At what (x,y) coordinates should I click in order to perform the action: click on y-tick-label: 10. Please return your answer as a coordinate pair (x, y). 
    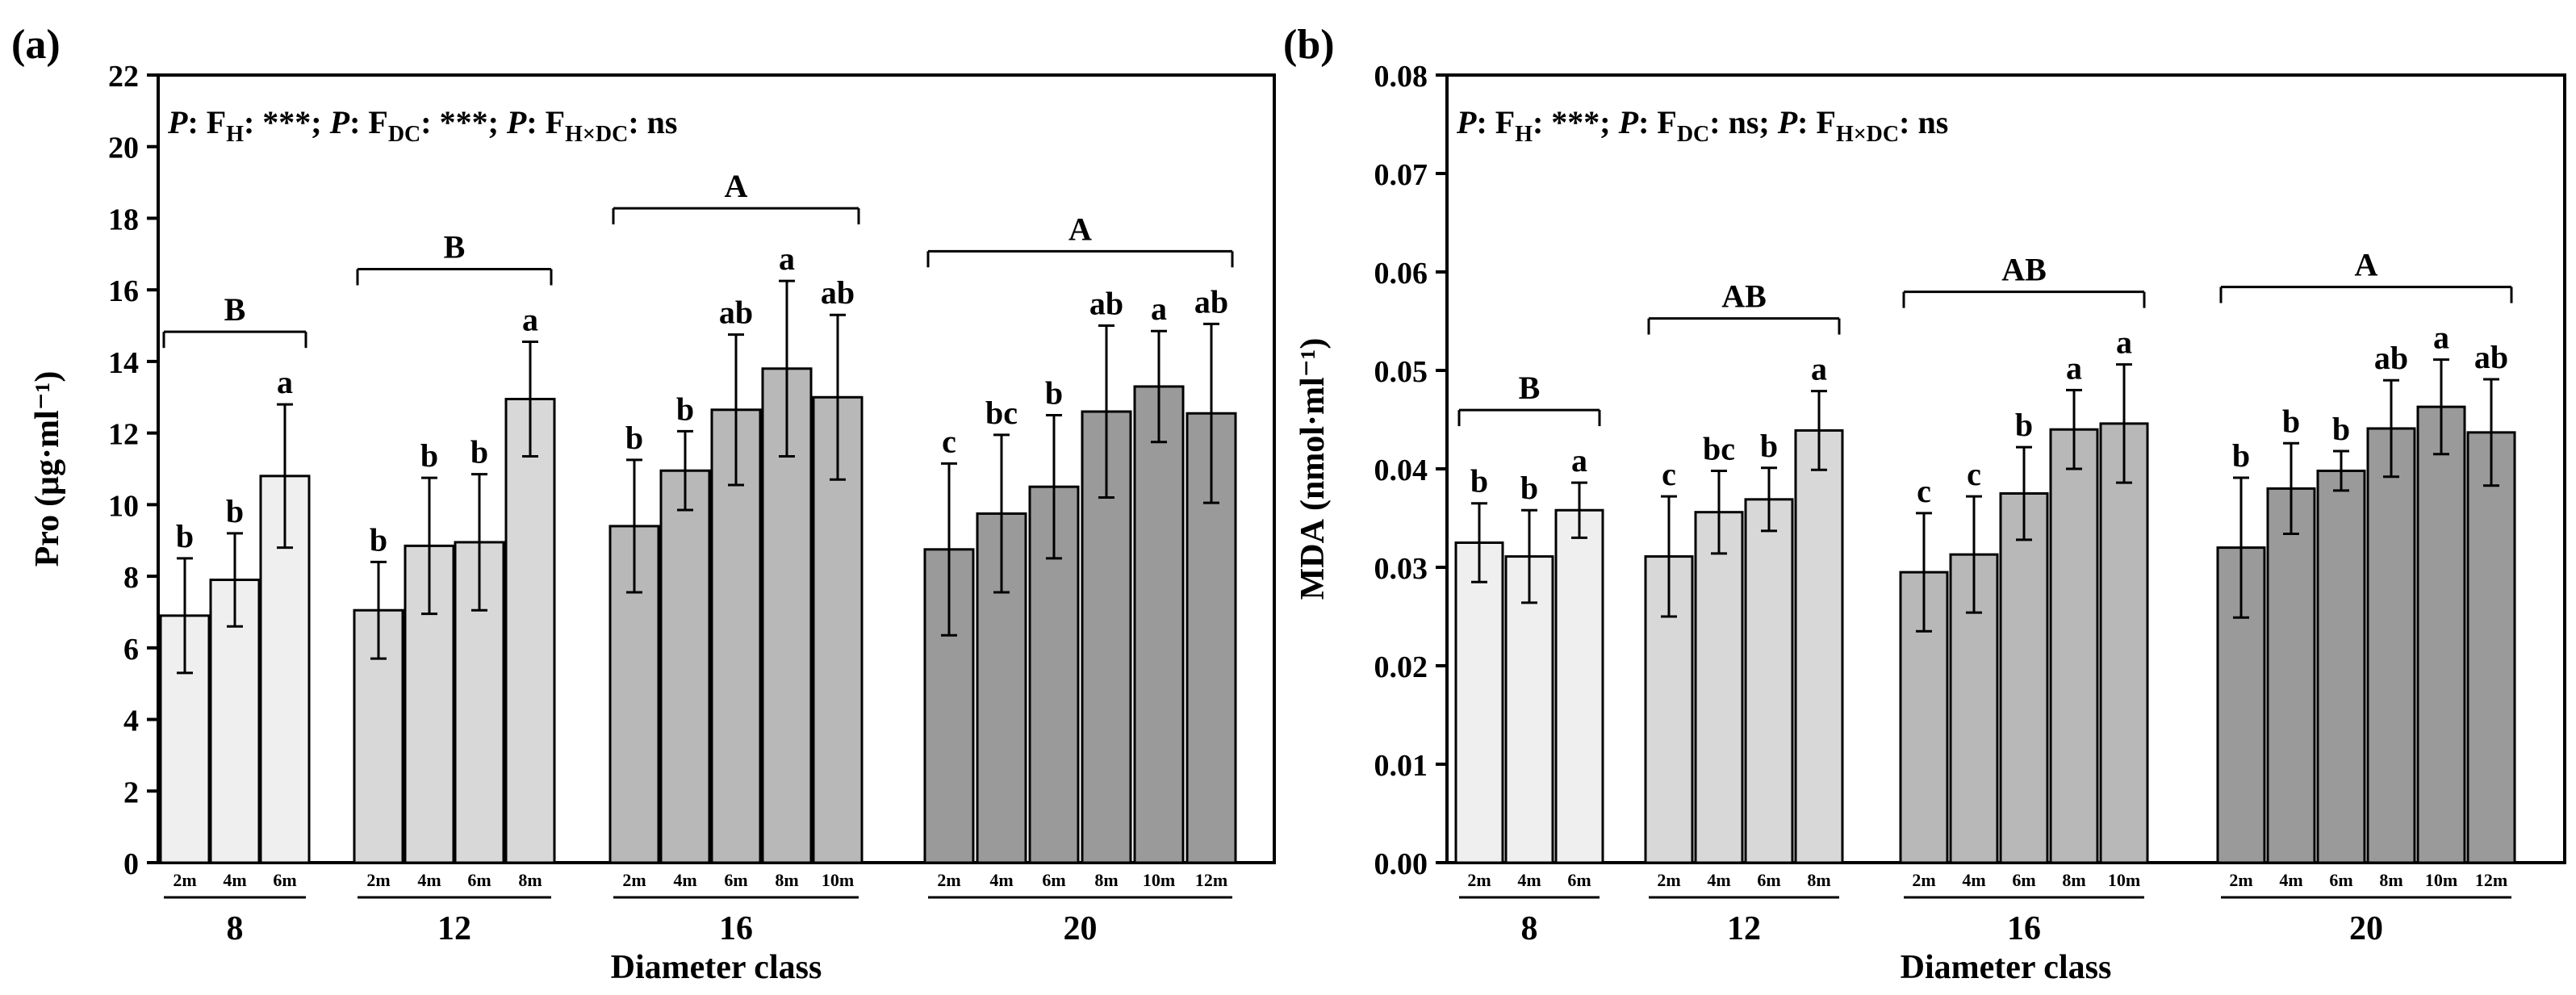
    Looking at the image, I should click on (123, 506).